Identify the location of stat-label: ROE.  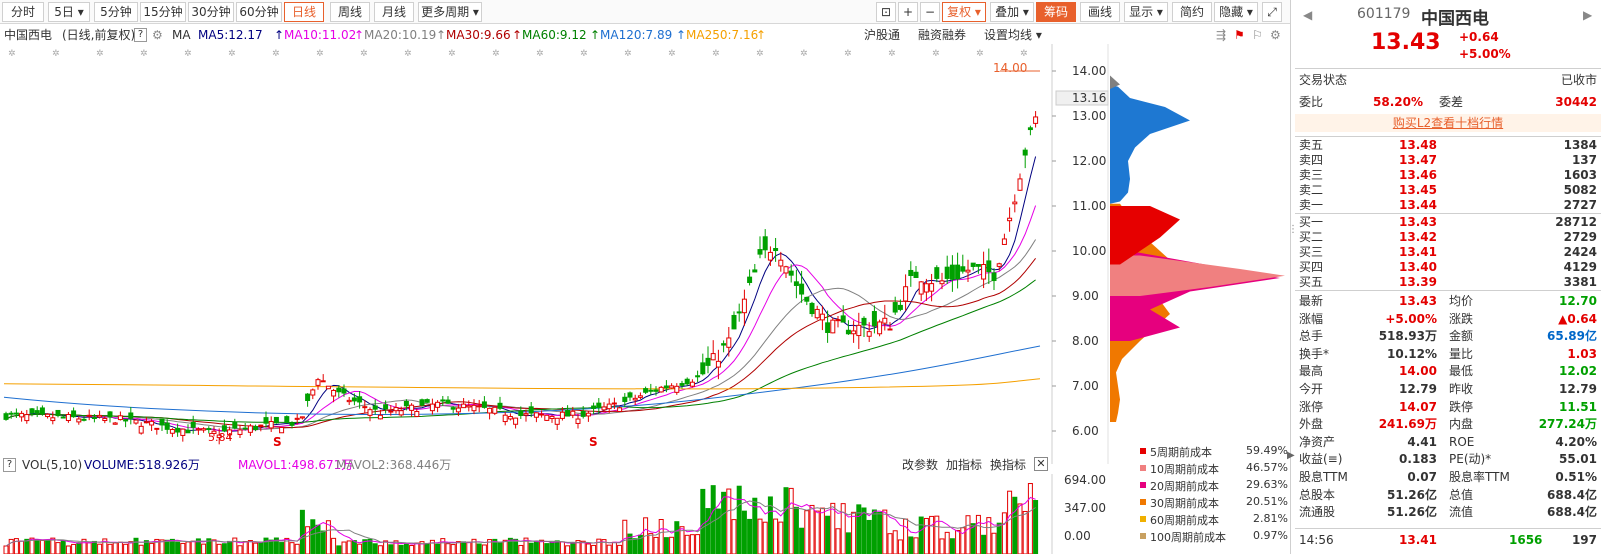
(1462, 441).